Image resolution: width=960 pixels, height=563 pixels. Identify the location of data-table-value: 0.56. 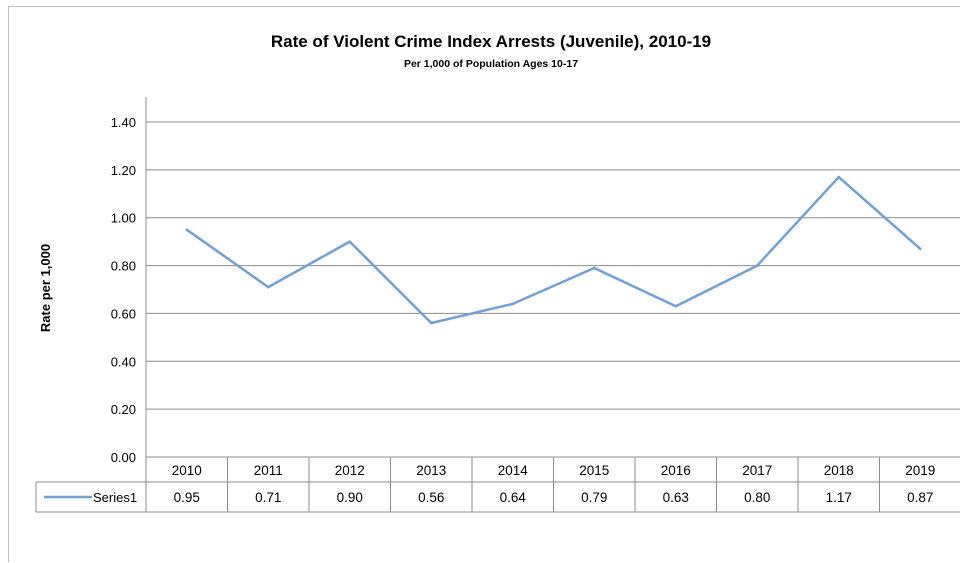
(431, 497).